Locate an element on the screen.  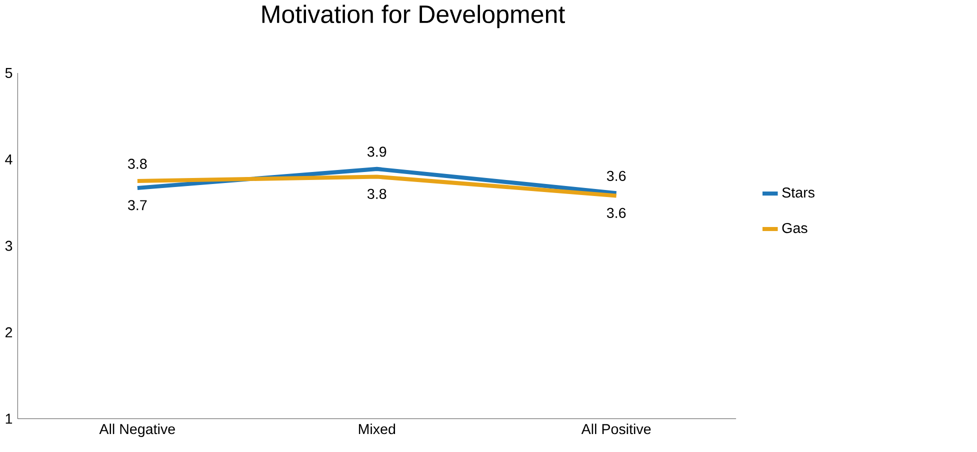
data-label: 3.9 is located at coordinates (376, 151).